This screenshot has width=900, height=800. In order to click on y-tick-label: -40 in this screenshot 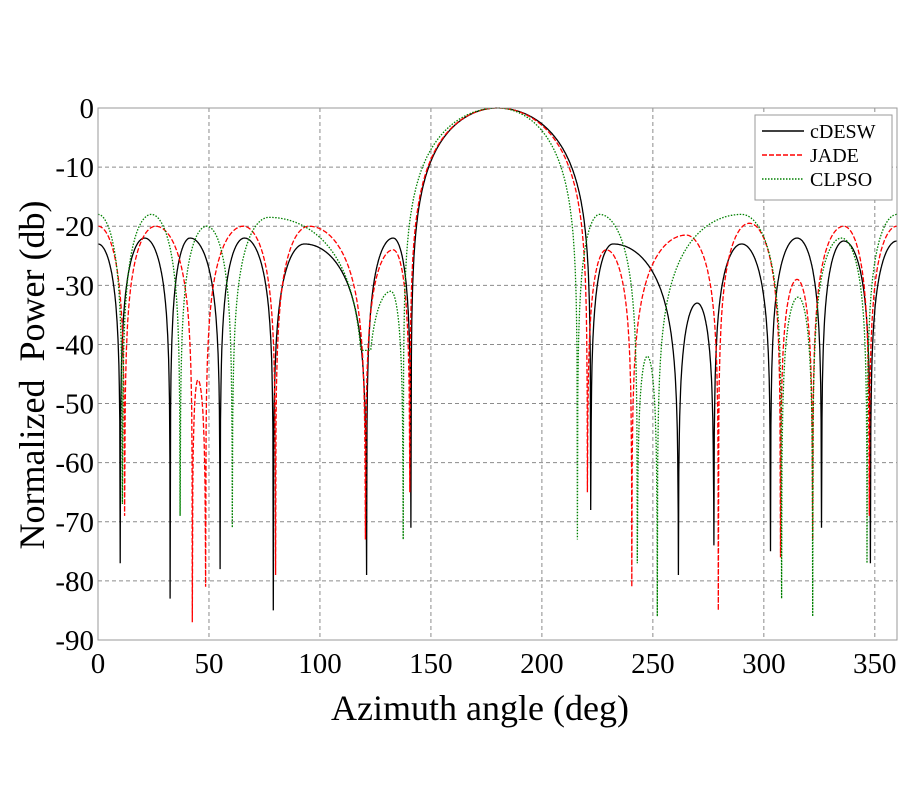, I will do `click(74, 345)`.